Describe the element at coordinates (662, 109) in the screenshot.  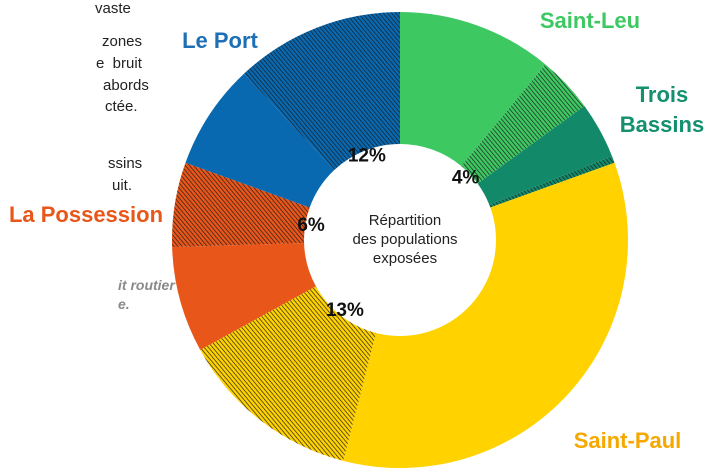
I see `series-label: Trois Bassins` at that location.